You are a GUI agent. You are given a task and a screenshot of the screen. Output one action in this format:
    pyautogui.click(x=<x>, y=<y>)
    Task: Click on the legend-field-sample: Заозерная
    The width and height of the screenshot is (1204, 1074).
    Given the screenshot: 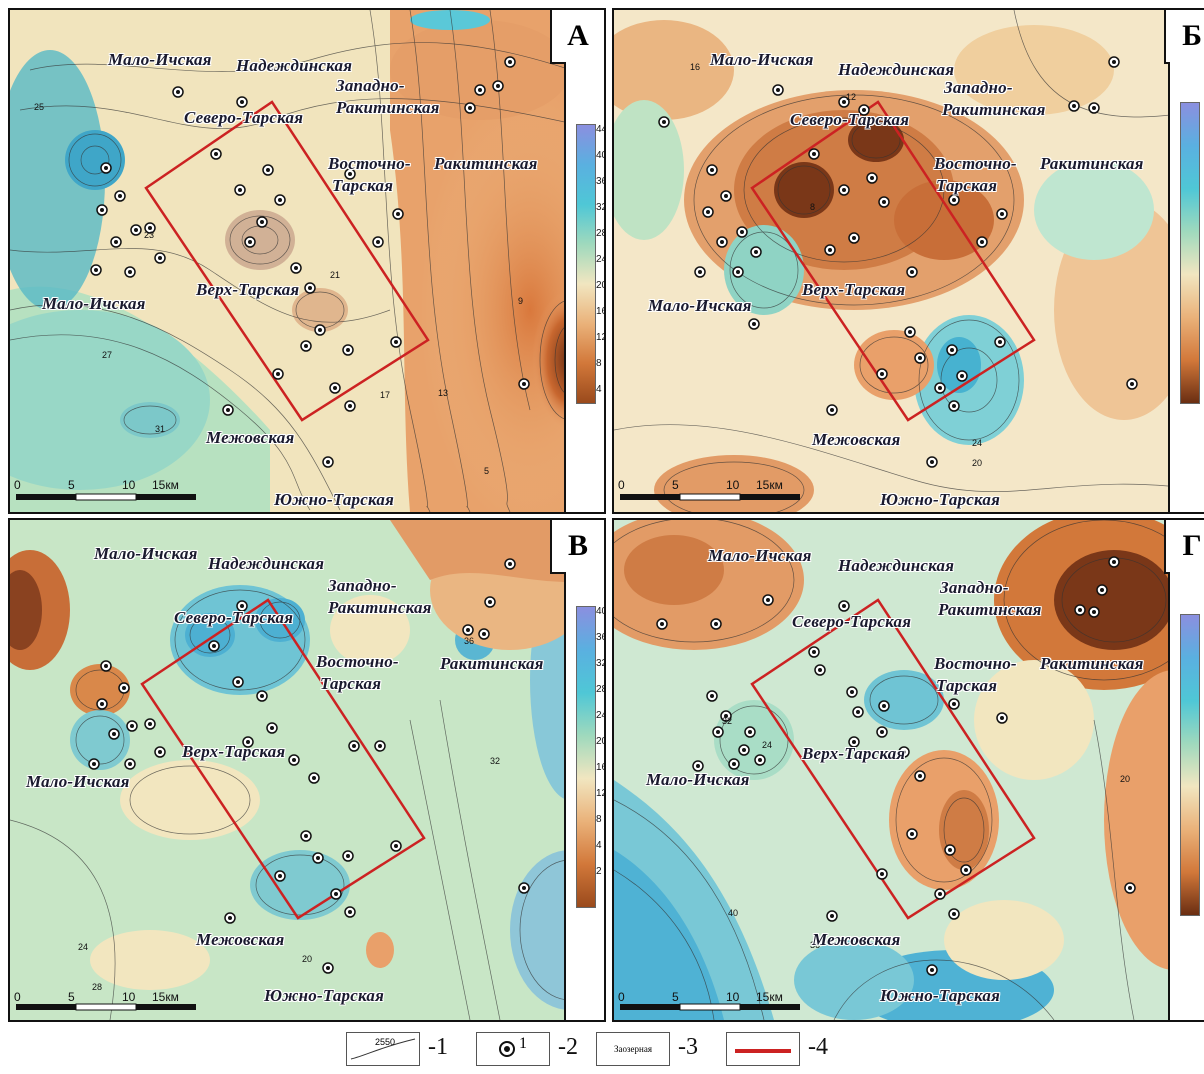 What is the action you would take?
    pyautogui.click(x=633, y=1049)
    